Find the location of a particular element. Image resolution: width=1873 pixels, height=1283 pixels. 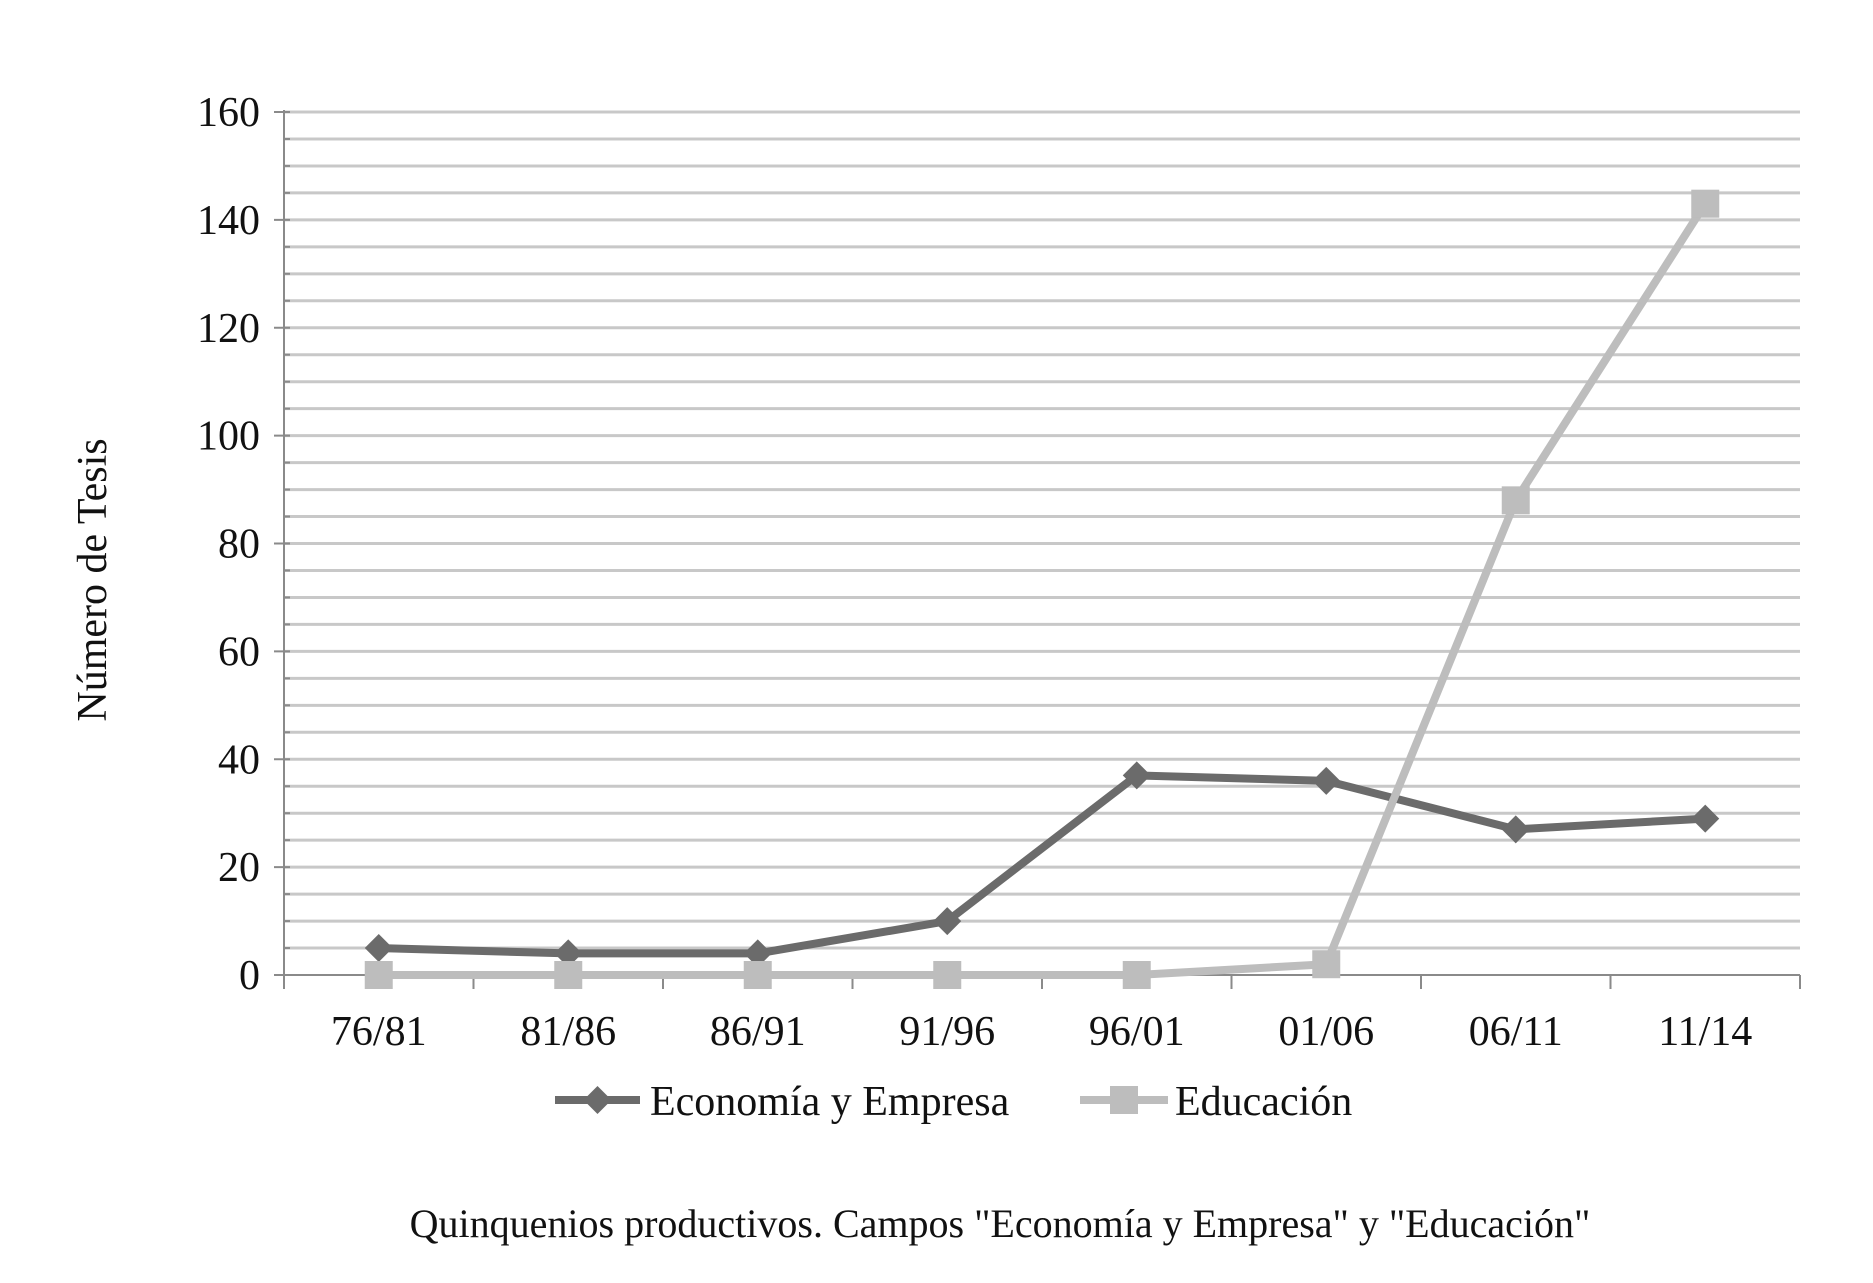

x-tick-label: 06/11 is located at coordinates (1516, 1032).